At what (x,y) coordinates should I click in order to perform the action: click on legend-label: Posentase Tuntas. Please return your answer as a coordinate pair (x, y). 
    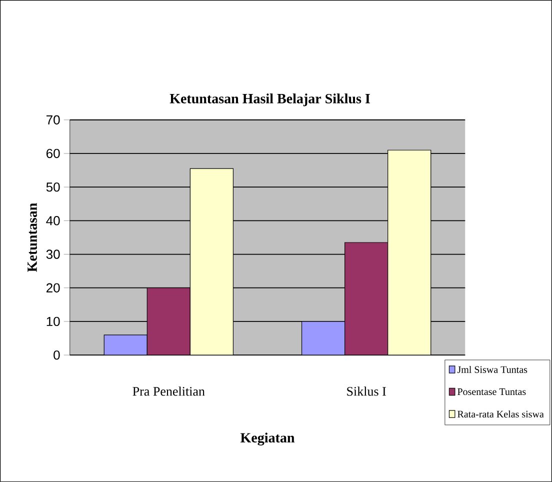
    Looking at the image, I should click on (492, 392).